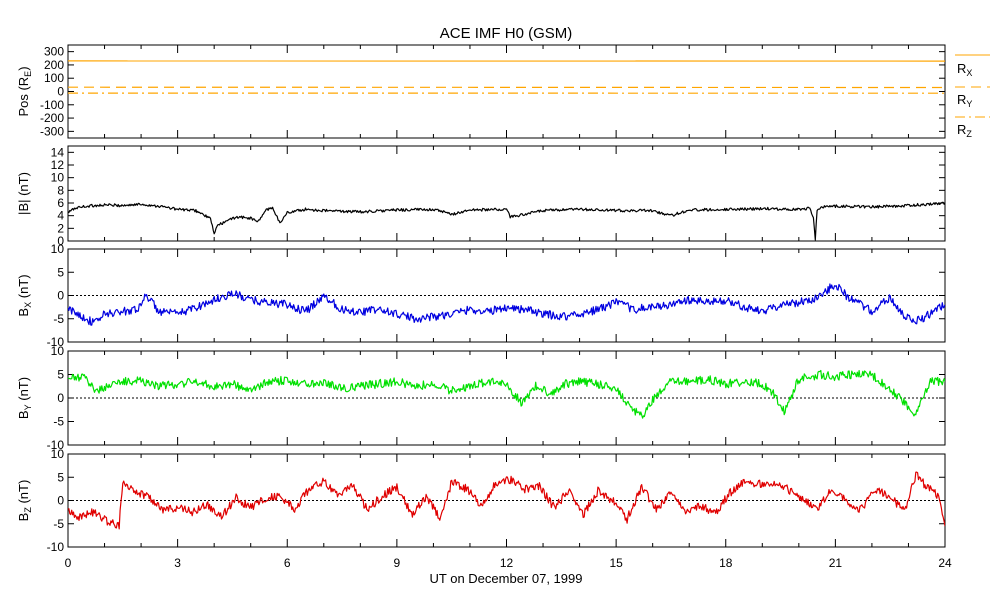 Image resolution: width=993 pixels, height=600 pixels. I want to click on series-by, so click(506, 394).